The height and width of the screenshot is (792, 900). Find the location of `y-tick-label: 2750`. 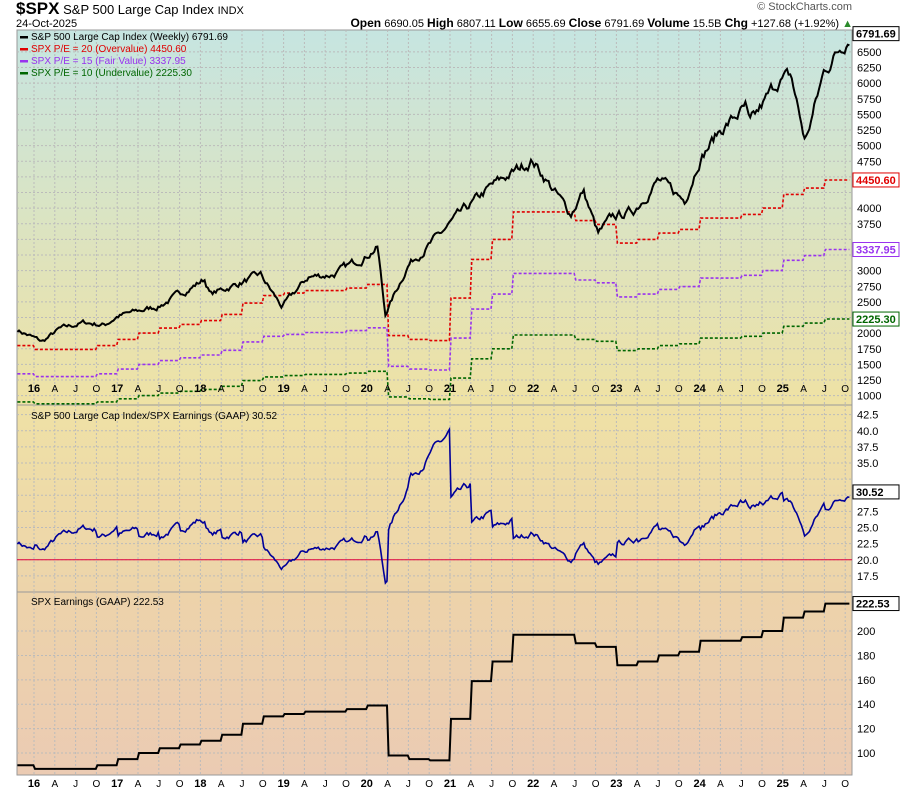

y-tick-label: 2750 is located at coordinates (869, 287).